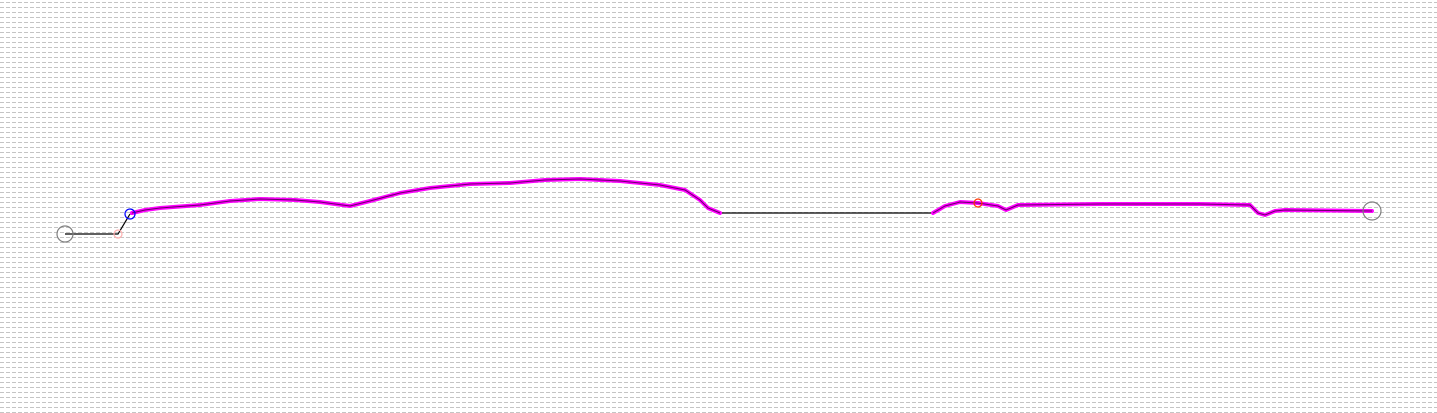 This screenshot has width=1437, height=413. I want to click on end-marker, so click(1372, 211).